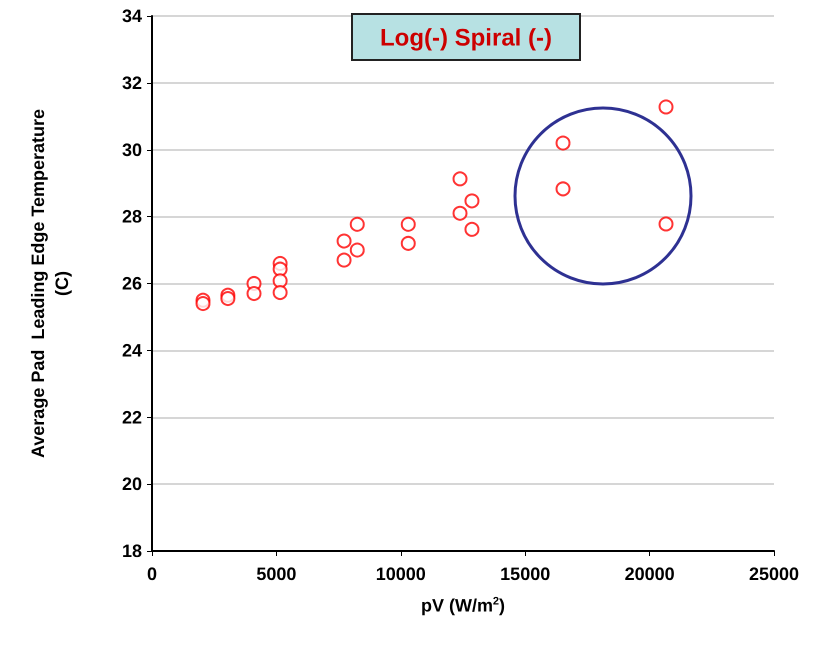 The height and width of the screenshot is (652, 821). Describe the element at coordinates (132, 484) in the screenshot. I see `y-tick-label: 20` at that location.